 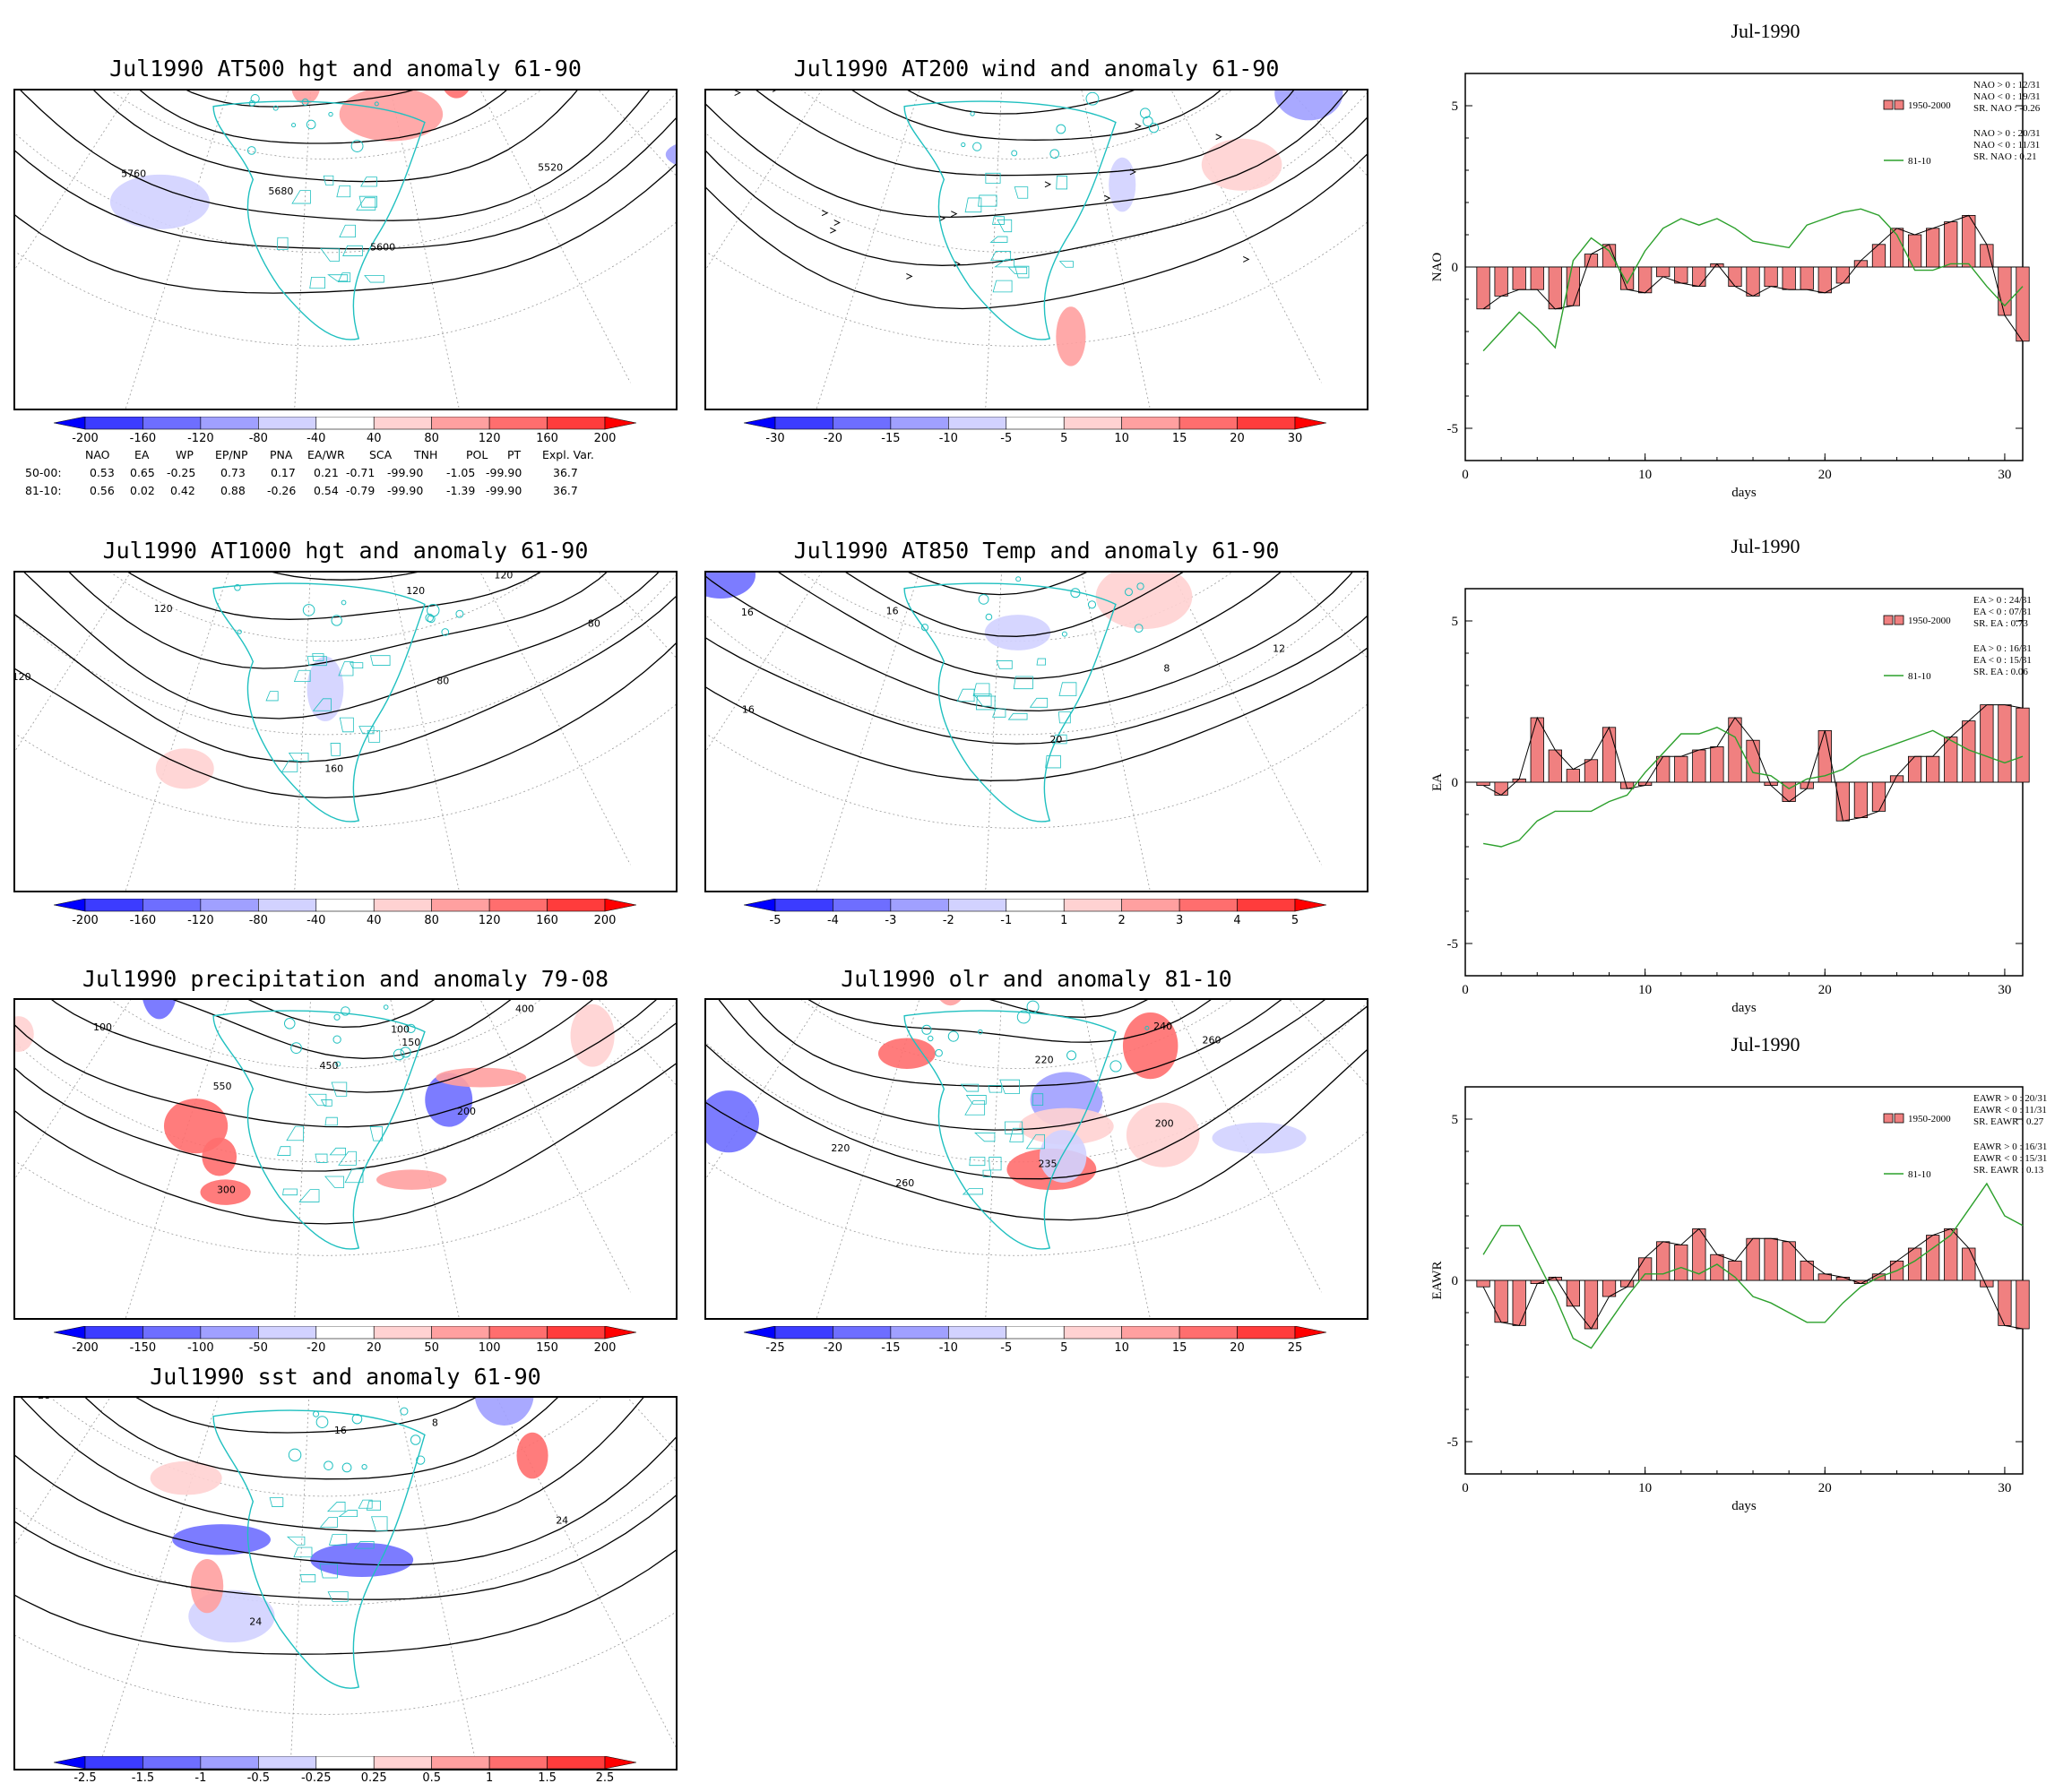 What do you see at coordinates (1295, 438) in the screenshot?
I see `colorbar-label: 30` at bounding box center [1295, 438].